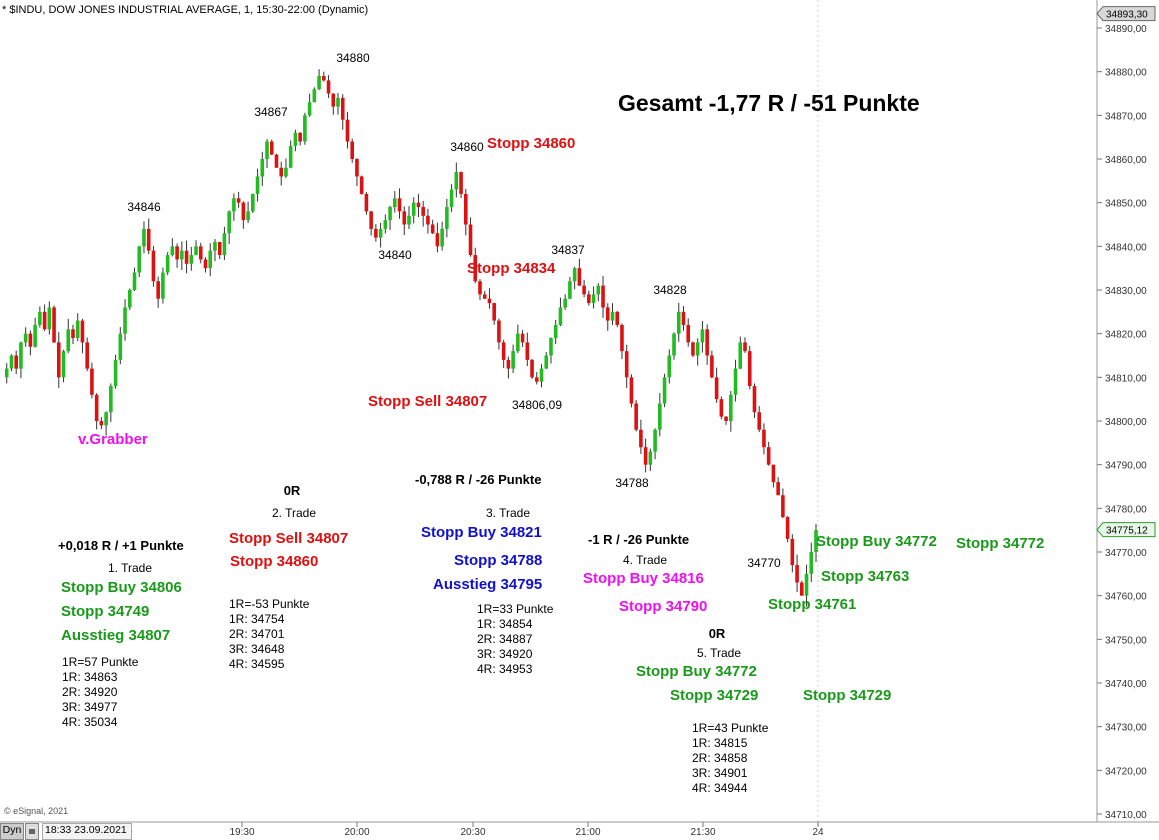 The width and height of the screenshot is (1159, 840). I want to click on trade-4-order: Stopp 34790, so click(663, 606).